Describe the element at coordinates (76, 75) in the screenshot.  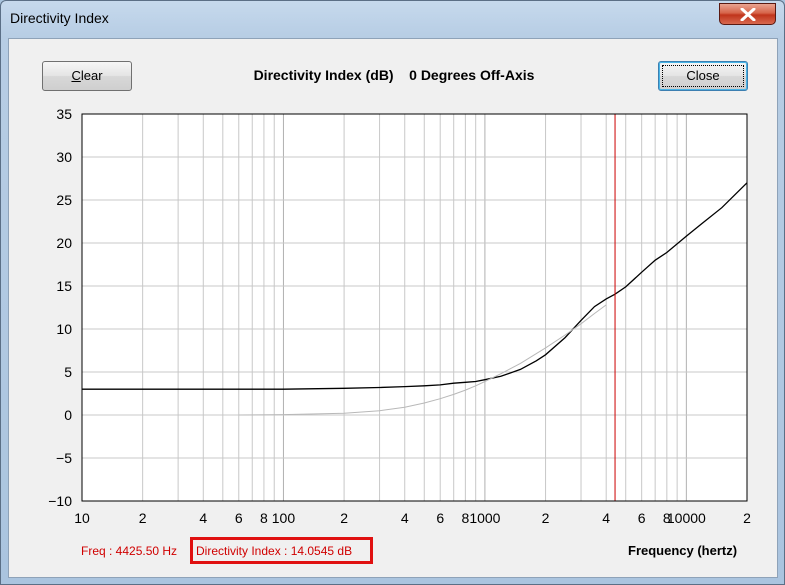
I see `clear-label-accel: C` at that location.